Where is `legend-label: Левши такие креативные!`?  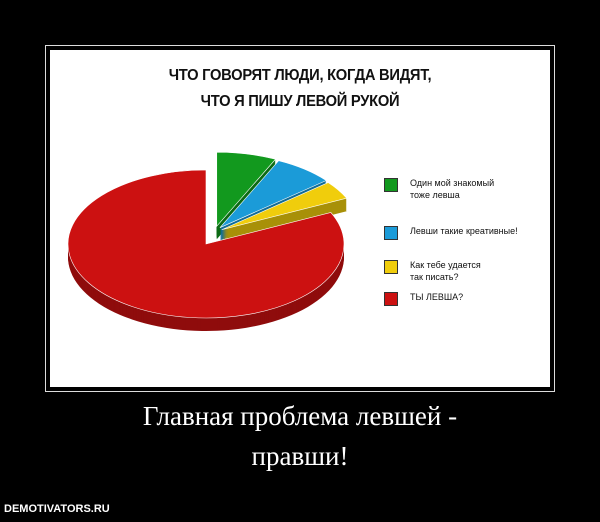
legend-label: Левши такие креативные! is located at coordinates (464, 231).